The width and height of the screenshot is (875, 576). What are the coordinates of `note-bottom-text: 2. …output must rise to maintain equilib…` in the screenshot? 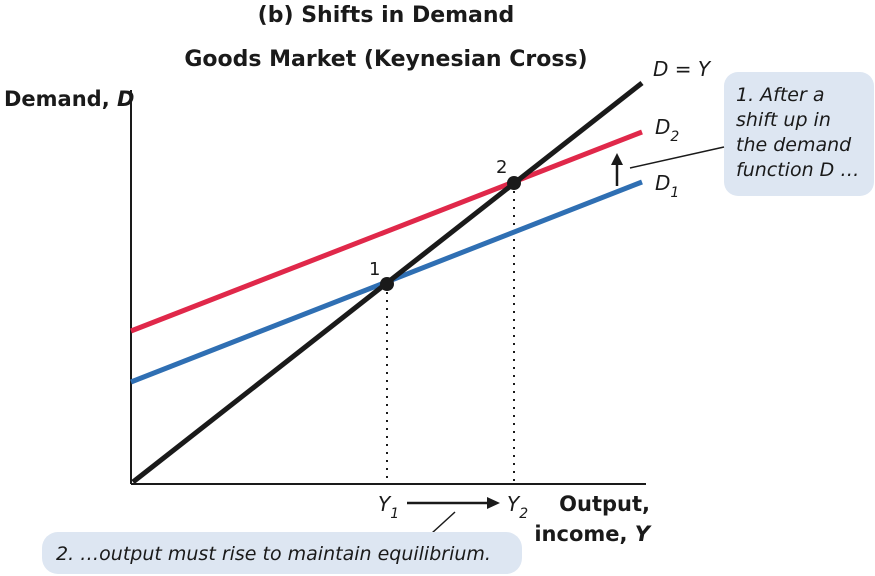 It's located at (273, 554).